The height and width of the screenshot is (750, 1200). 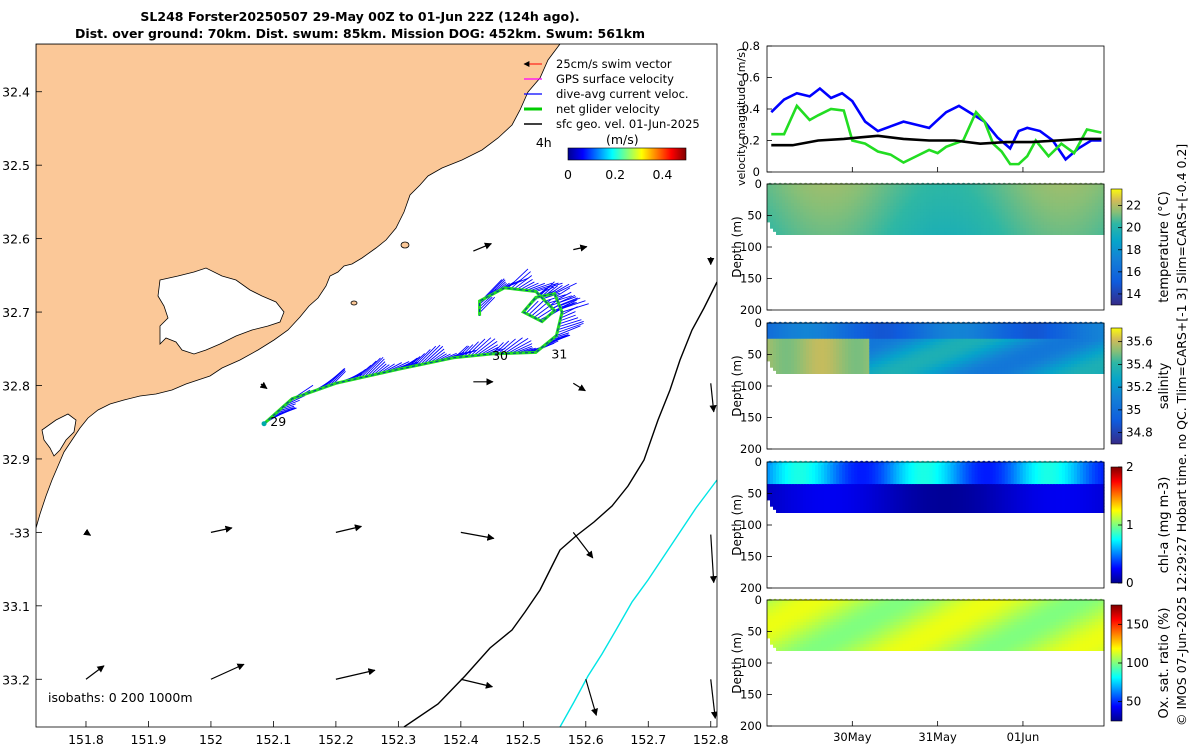 What do you see at coordinates (500, 355) in the screenshot?
I see `map-annotation: 30` at bounding box center [500, 355].